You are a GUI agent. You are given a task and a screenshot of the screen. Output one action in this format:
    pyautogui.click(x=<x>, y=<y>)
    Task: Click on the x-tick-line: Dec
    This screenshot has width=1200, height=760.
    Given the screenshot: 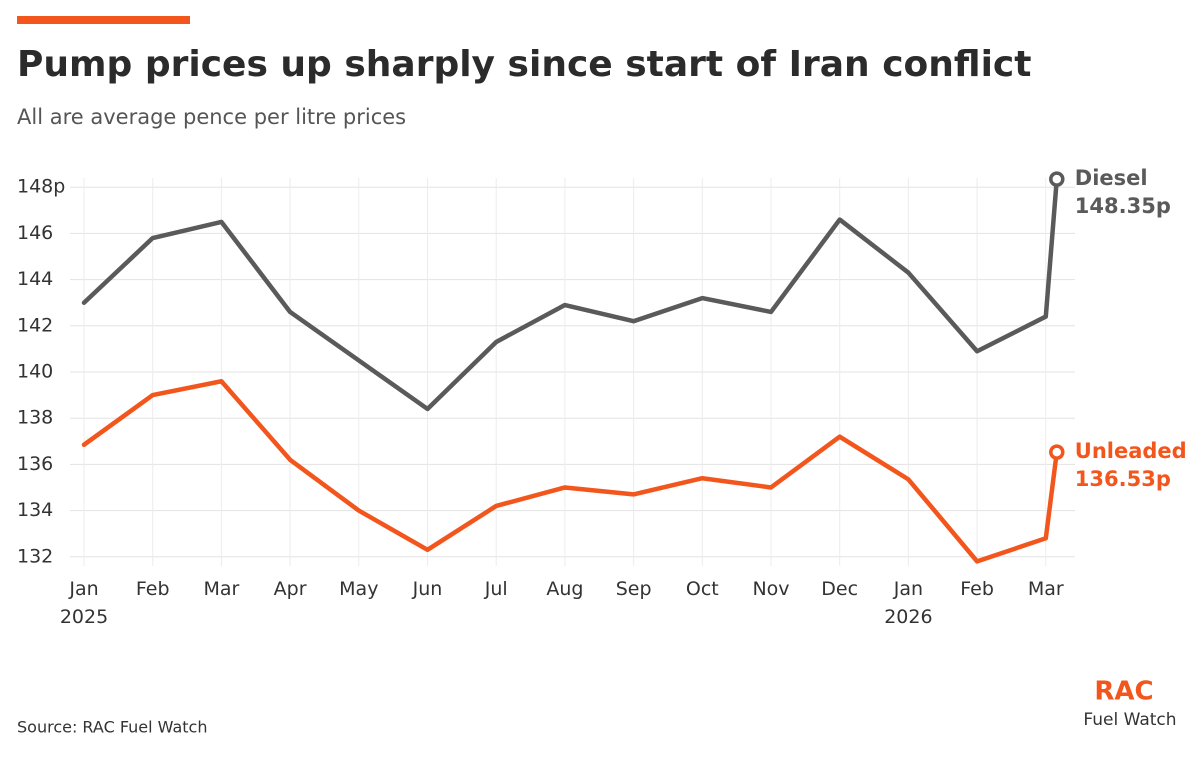 What is the action you would take?
    pyautogui.click(x=839, y=589)
    